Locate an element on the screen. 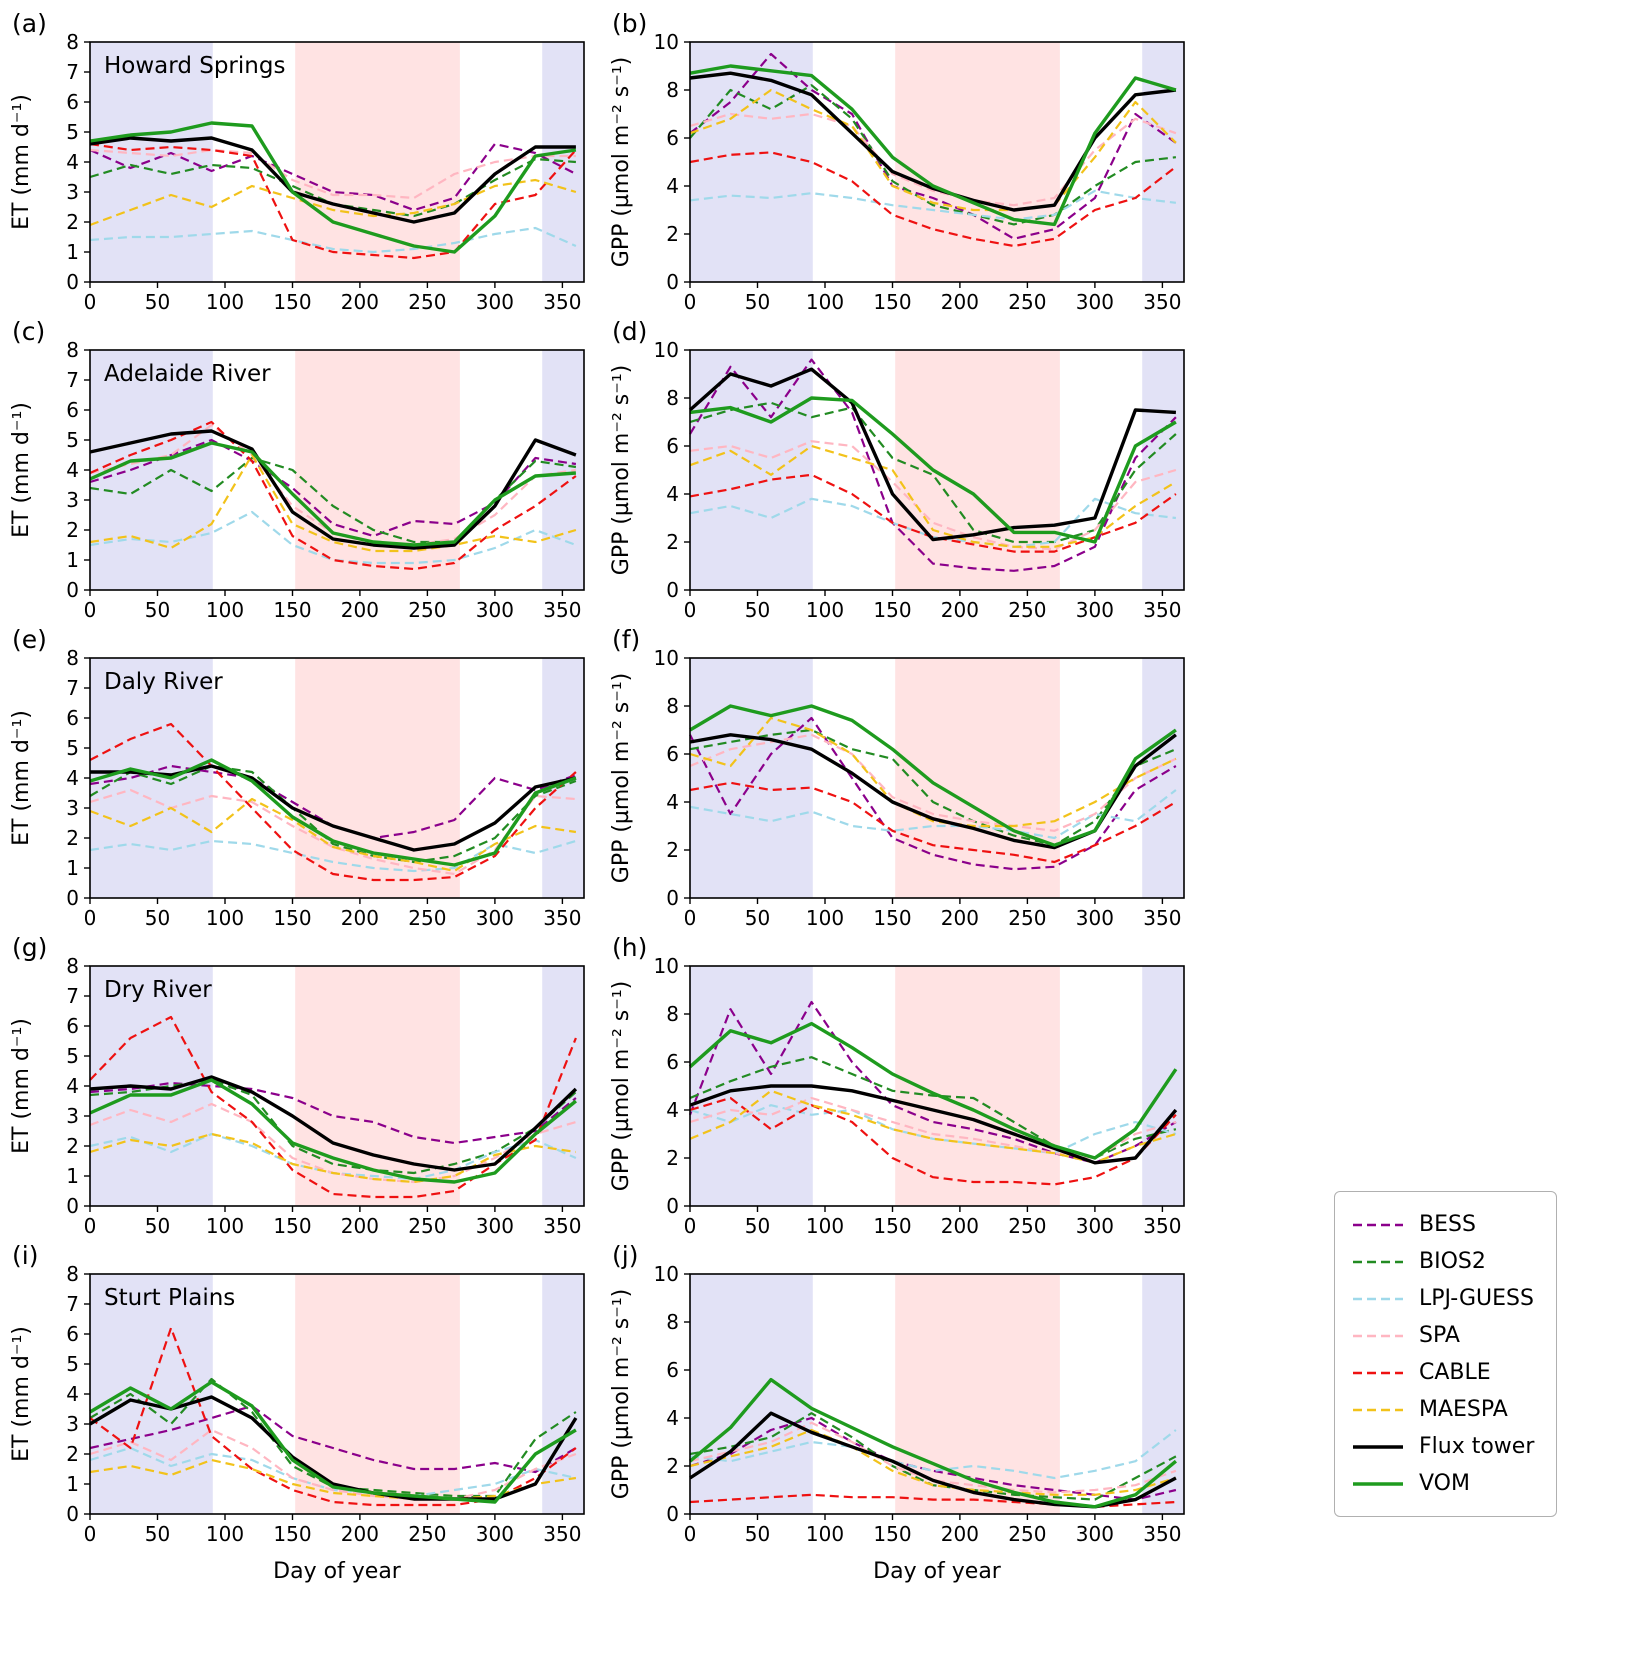  y-tick-label: 1 is located at coordinates (72, 1176).